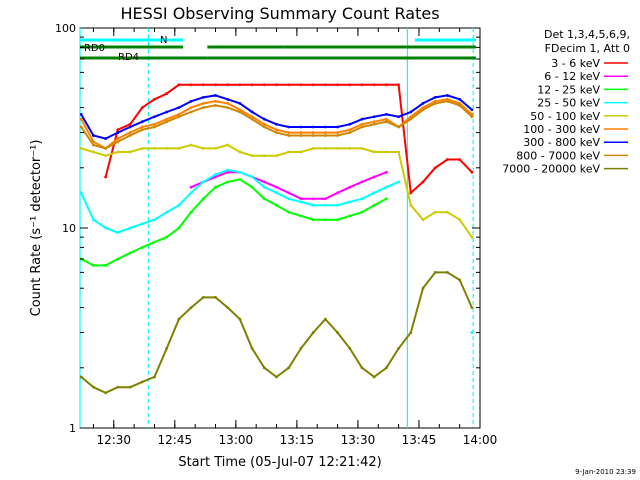  What do you see at coordinates (561, 129) in the screenshot?
I see `legend-label: 100 - 300 keV` at bounding box center [561, 129].